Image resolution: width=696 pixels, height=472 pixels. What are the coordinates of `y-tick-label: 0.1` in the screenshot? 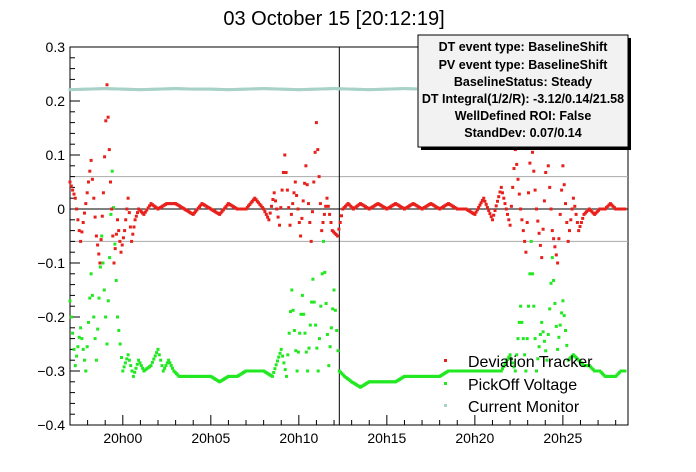 It's located at (56, 155).